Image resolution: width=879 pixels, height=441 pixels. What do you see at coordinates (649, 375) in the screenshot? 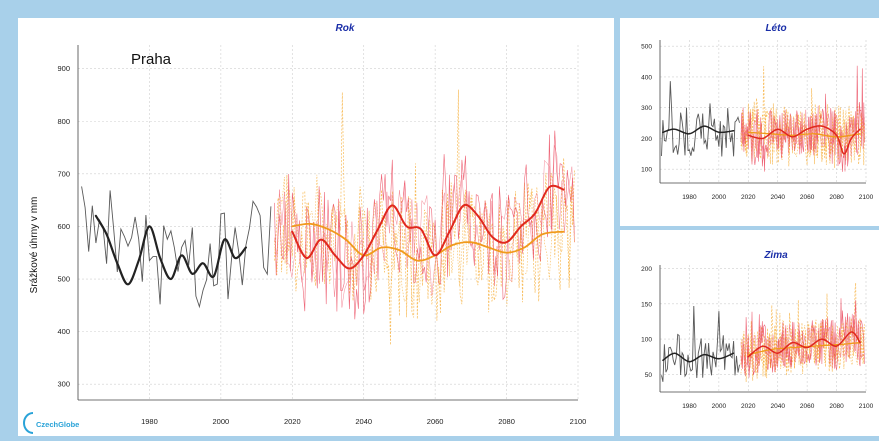
I see `y-tick-label-zima-0: 50` at bounding box center [649, 375].